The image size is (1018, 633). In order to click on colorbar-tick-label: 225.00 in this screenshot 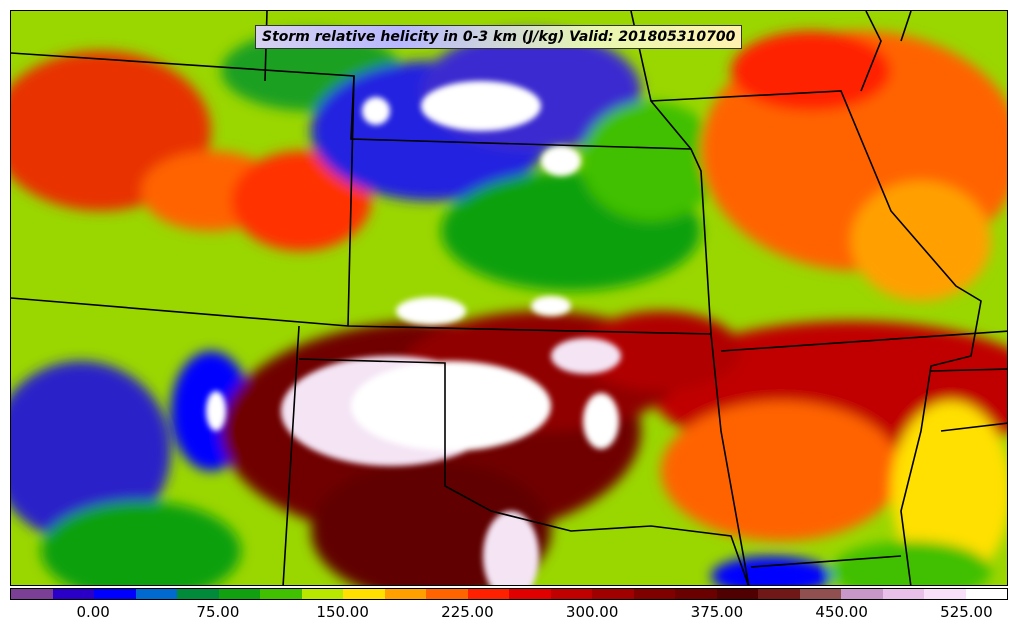, I will do `click(467, 612)`.